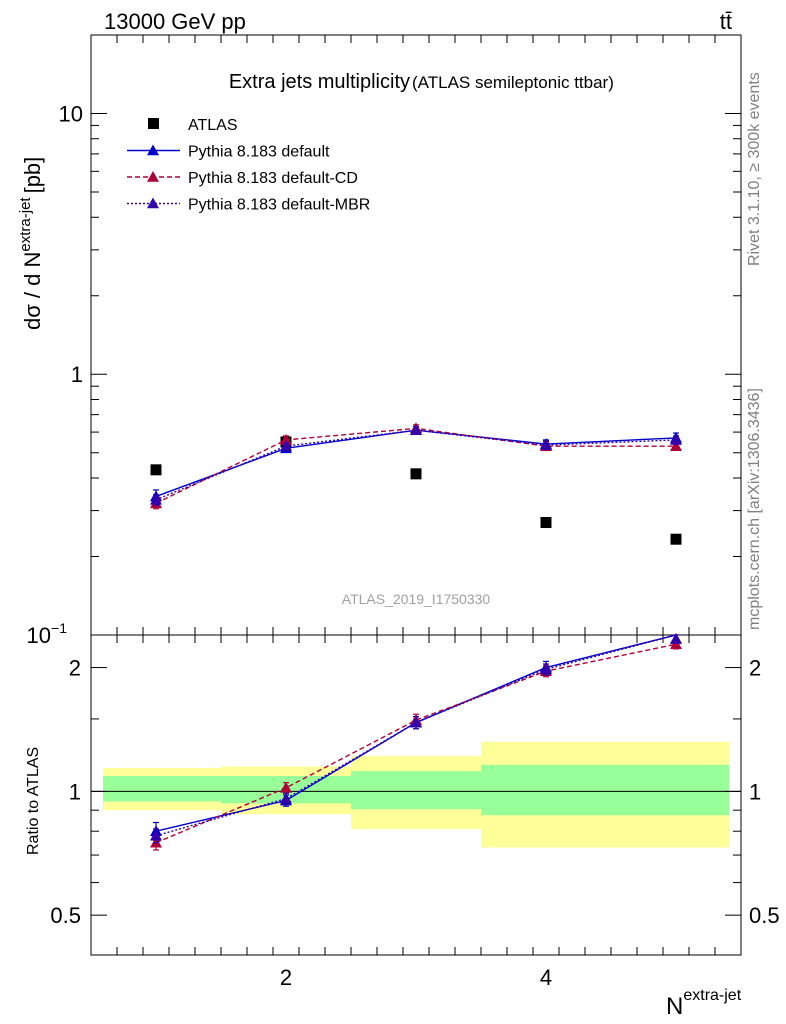 The image size is (786, 1024). Describe the element at coordinates (65, 915) in the screenshot. I see `ratio-y-tick-label: 0.5` at that location.